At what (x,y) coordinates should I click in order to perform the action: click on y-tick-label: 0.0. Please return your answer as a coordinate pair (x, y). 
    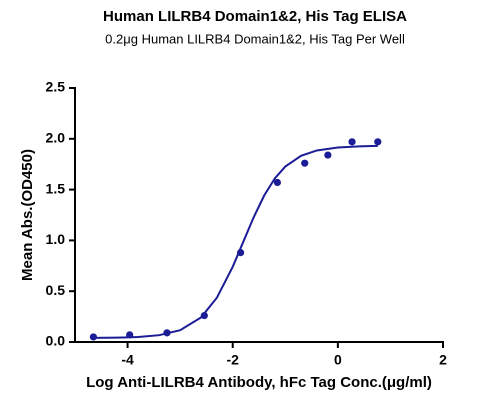
    Looking at the image, I should click on (56, 341).